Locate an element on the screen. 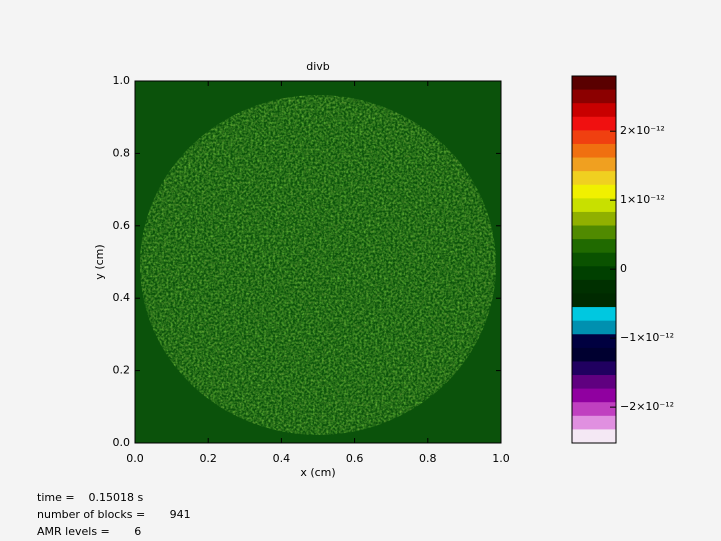  x-tick-label: 0.8 is located at coordinates (428, 458).